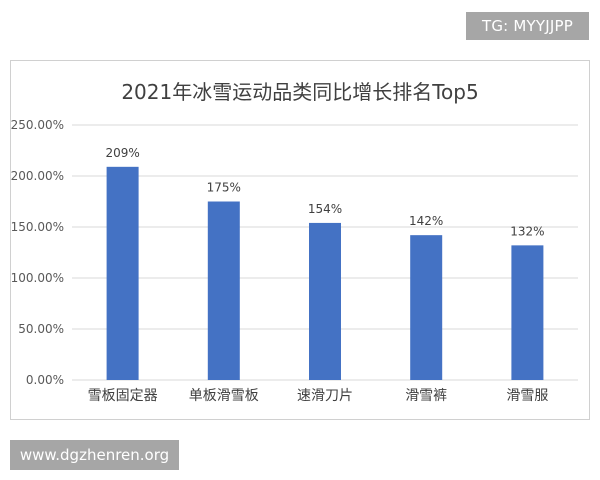 Image resolution: width=600 pixels, height=480 pixels. Describe the element at coordinates (94, 455) in the screenshot. I see `watermark-bottom-badge: www.dgzhenren.org` at that location.